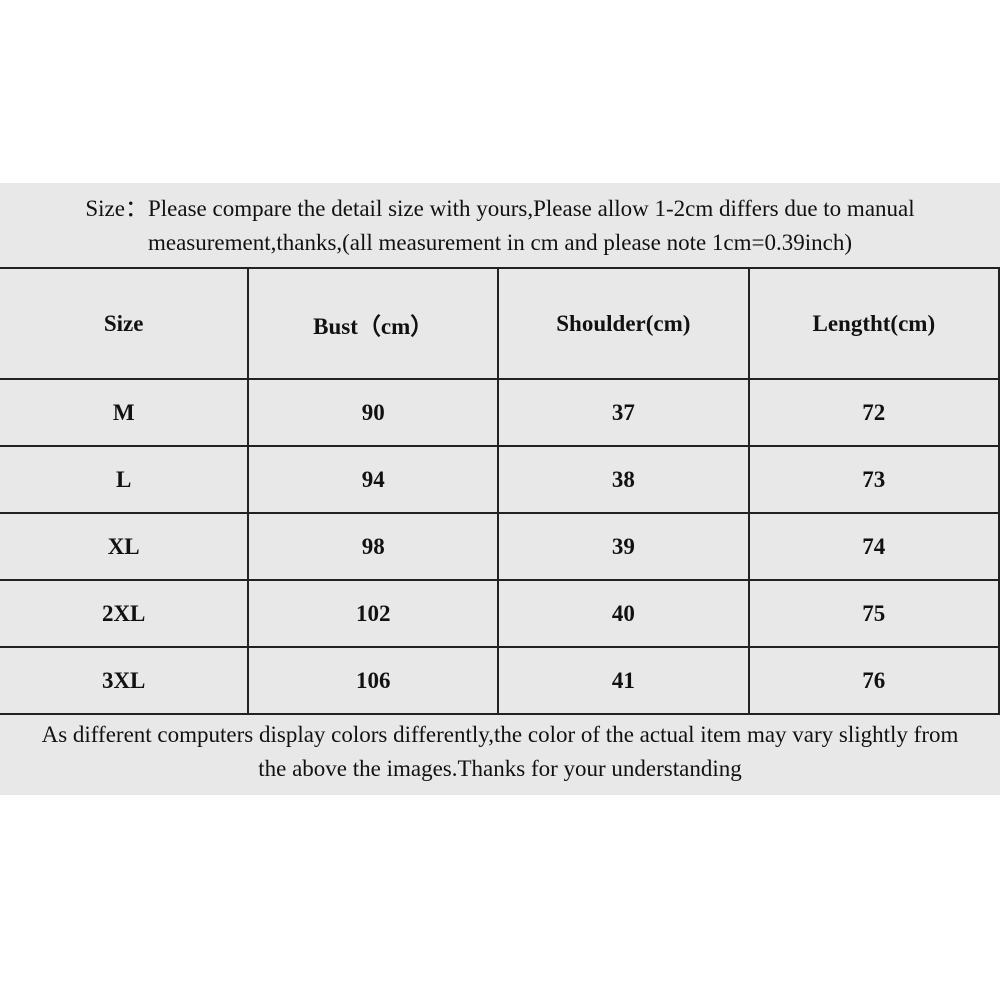  I want to click on cell-bust: 90, so click(373, 412).